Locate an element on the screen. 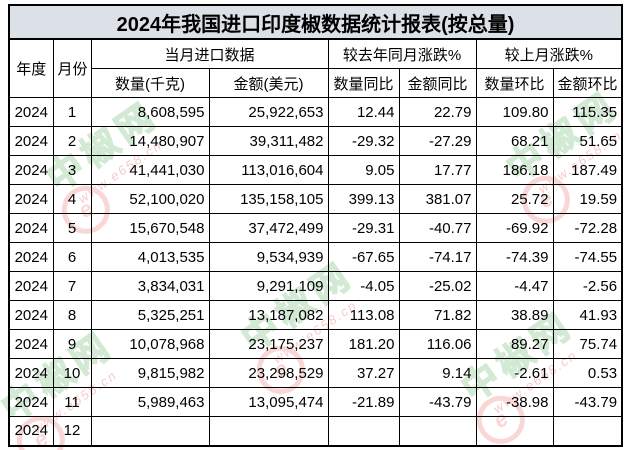 This screenshot has height=450, width=629. cell-amount: 39,311,482 is located at coordinates (268, 141).